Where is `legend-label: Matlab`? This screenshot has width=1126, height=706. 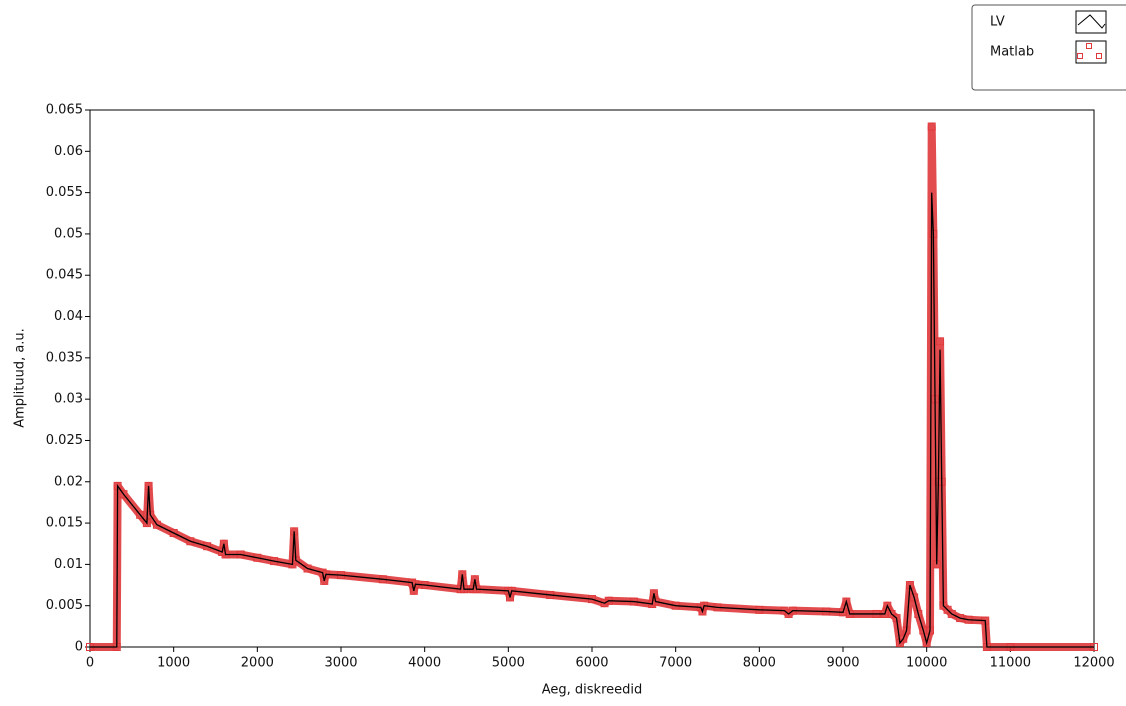 legend-label: Matlab is located at coordinates (1012, 52).